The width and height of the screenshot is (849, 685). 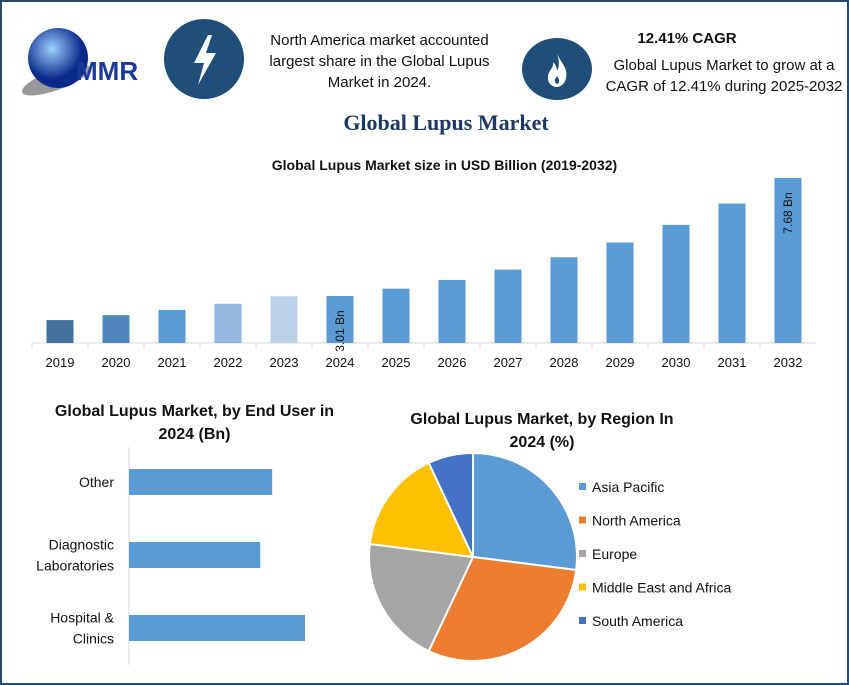 I want to click on bar-Diagnostic Laboratories, so click(x=195, y=555).